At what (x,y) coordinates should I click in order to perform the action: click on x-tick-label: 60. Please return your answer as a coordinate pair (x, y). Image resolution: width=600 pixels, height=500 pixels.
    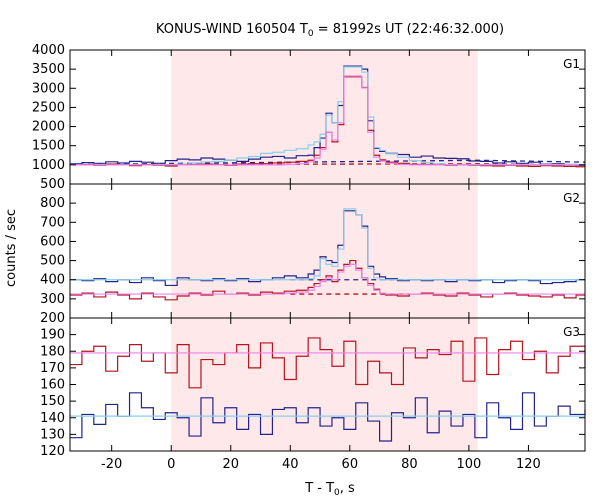
    Looking at the image, I should click on (350, 464).